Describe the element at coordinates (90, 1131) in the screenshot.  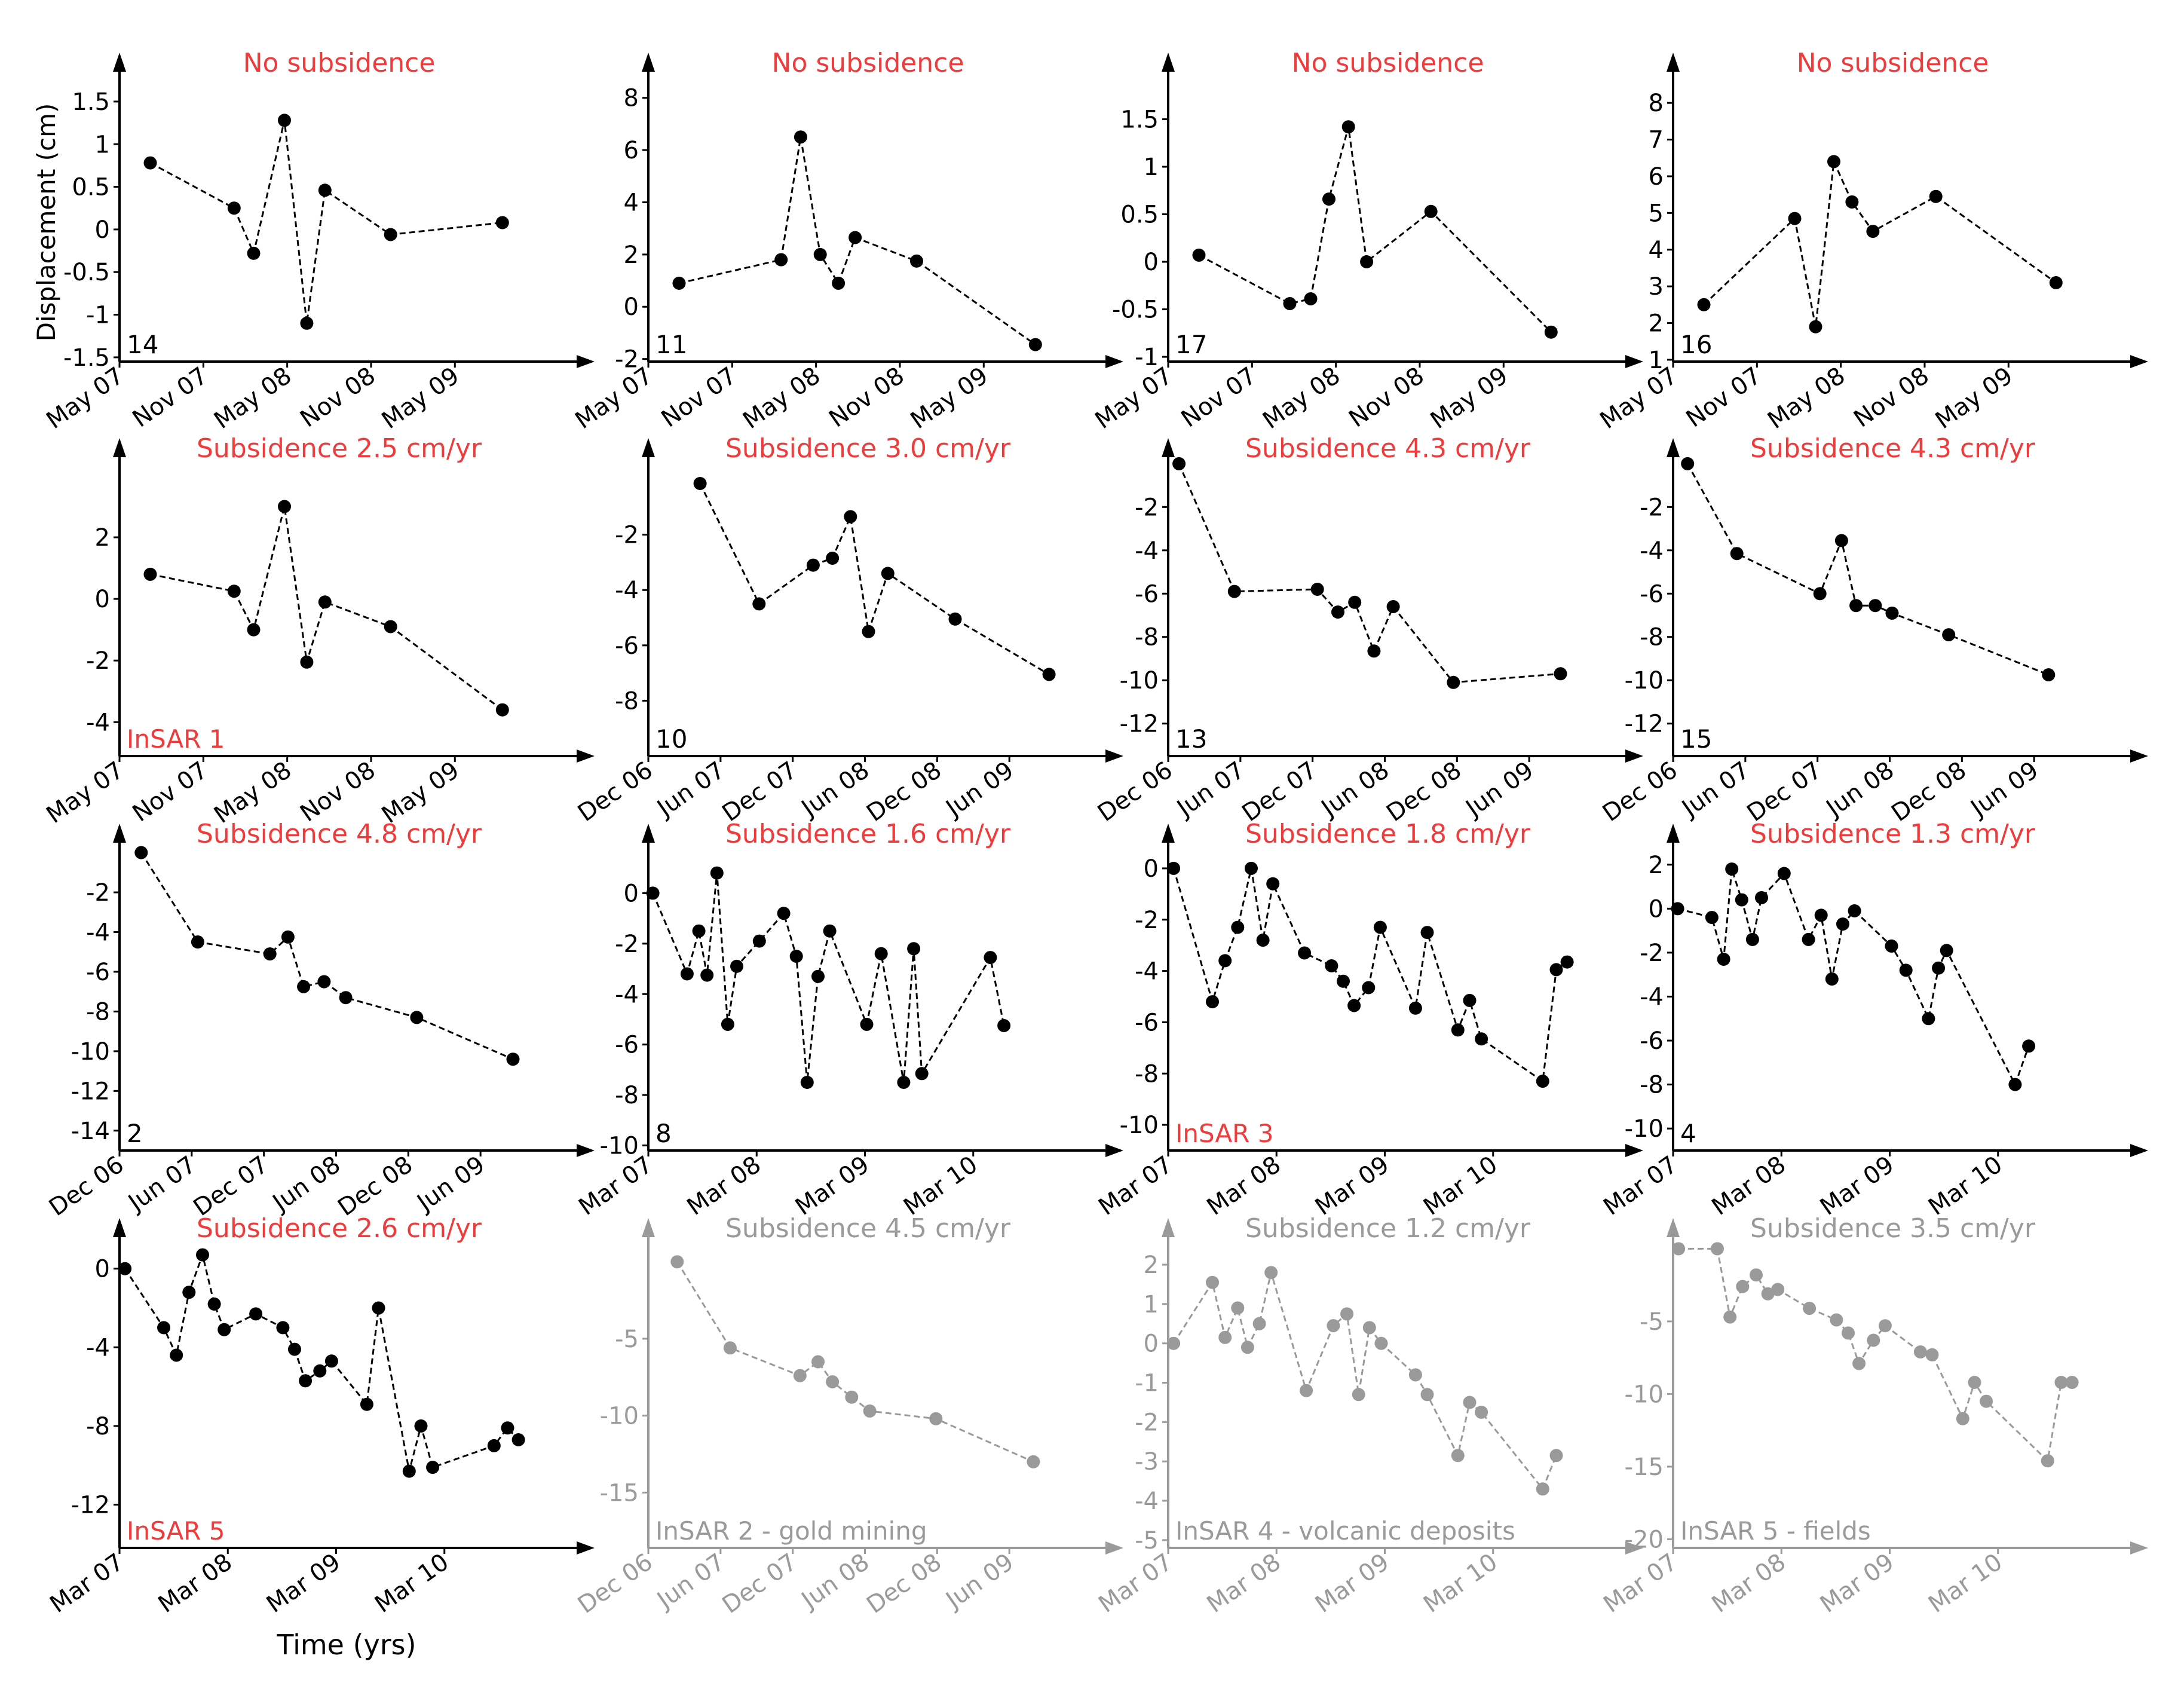
I see `y-tick-label: -14` at that location.